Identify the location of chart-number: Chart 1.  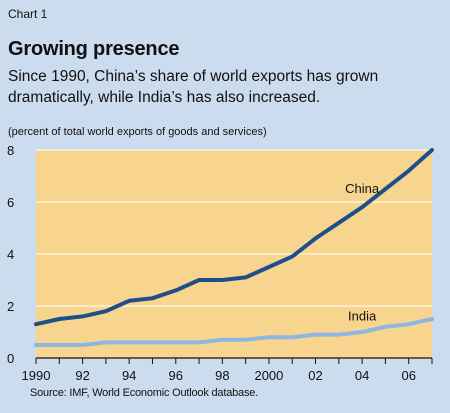
(28, 14).